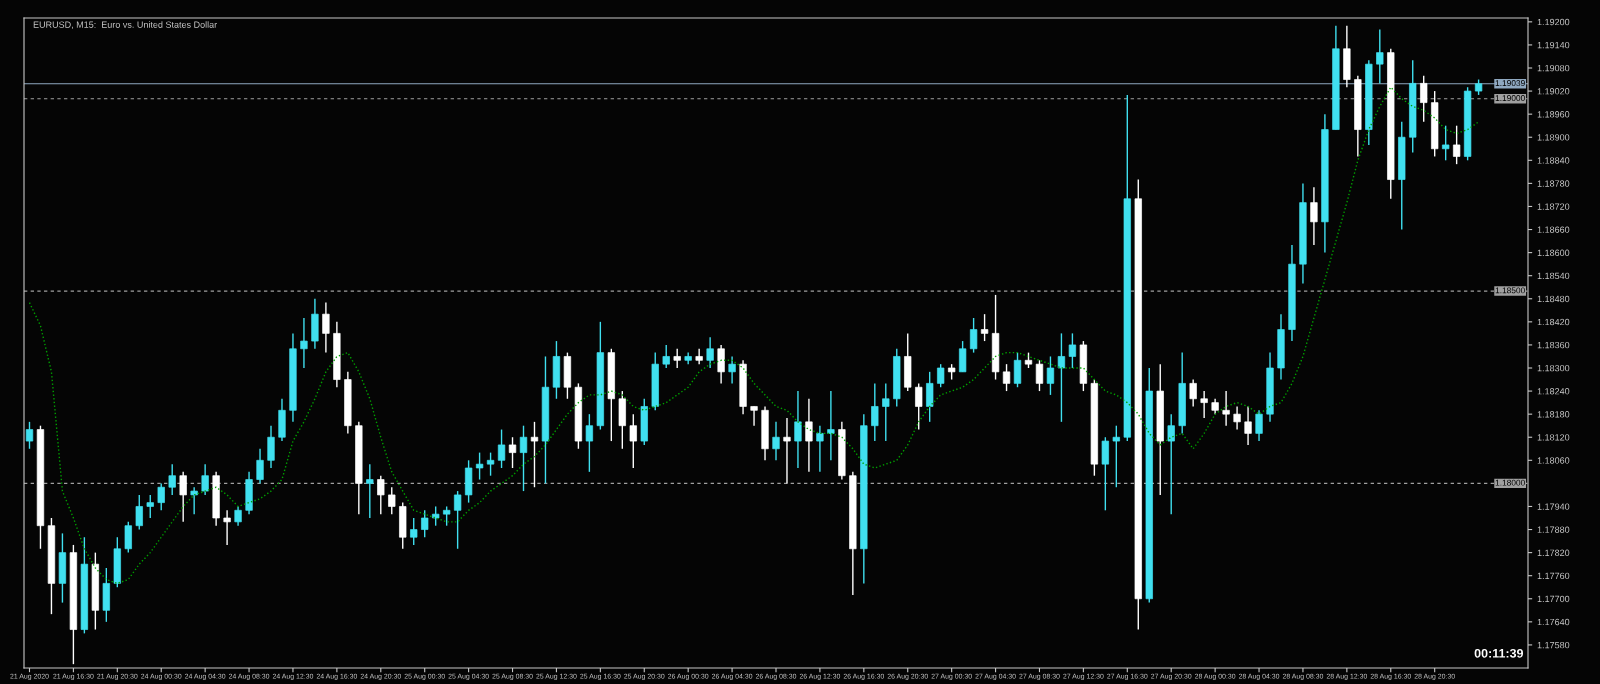 This screenshot has width=1600, height=684. I want to click on y-tick-label: 1.18120, so click(1553, 437).